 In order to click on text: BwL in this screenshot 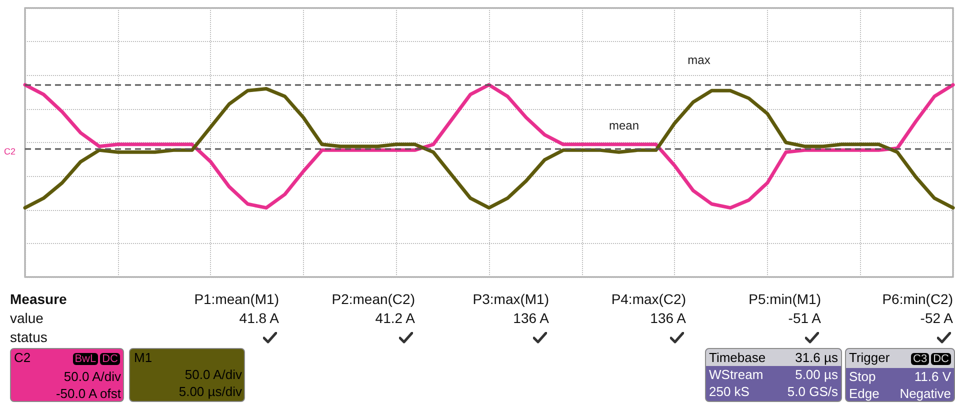, I will do `click(85, 359)`.